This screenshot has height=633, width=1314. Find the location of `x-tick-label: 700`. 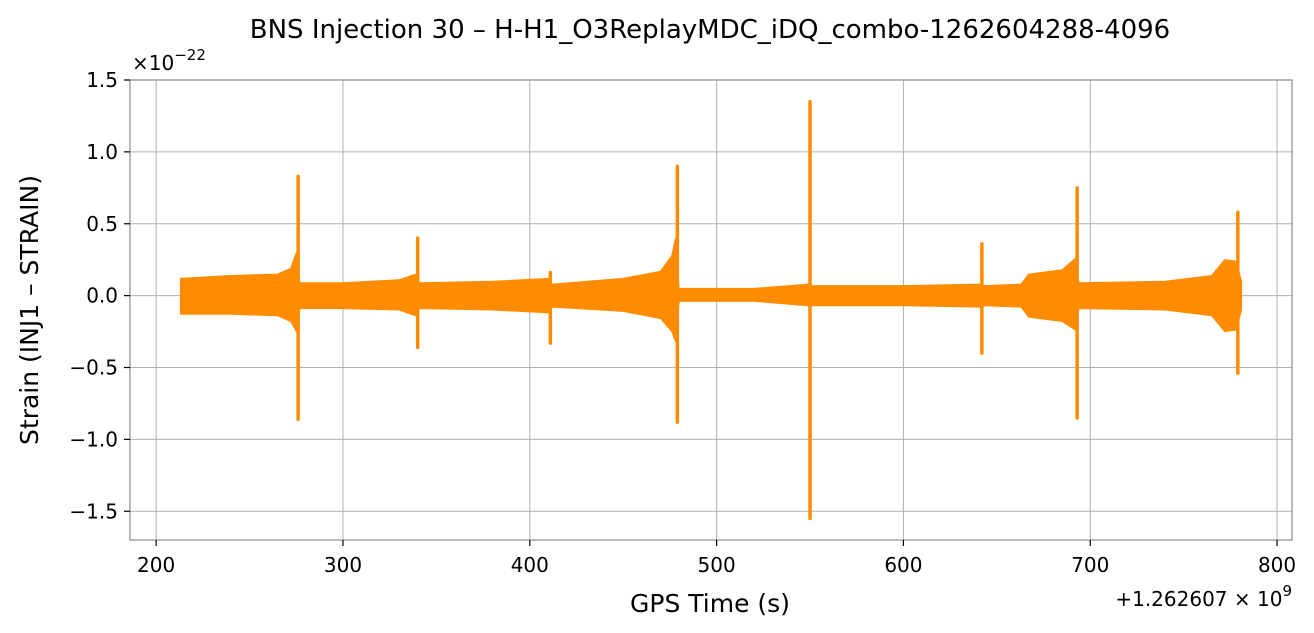

x-tick-label: 700 is located at coordinates (1090, 565).